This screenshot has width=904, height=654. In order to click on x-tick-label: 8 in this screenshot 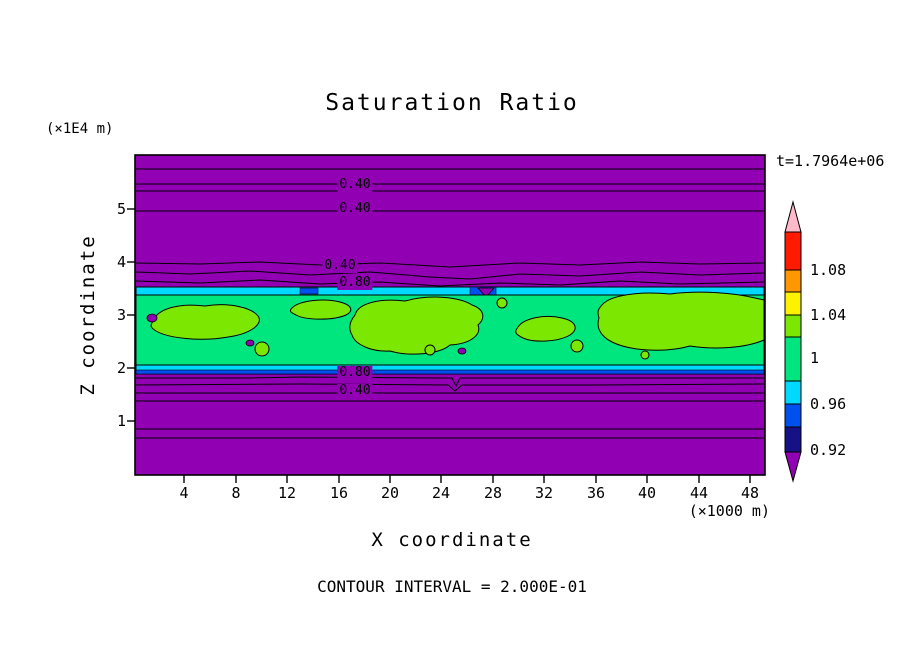, I will do `click(236, 493)`.